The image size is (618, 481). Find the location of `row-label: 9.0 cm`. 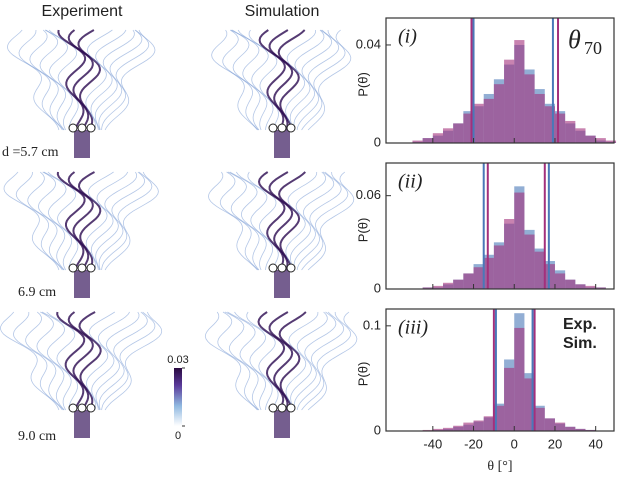

row-label: 9.0 cm is located at coordinates (37, 436).